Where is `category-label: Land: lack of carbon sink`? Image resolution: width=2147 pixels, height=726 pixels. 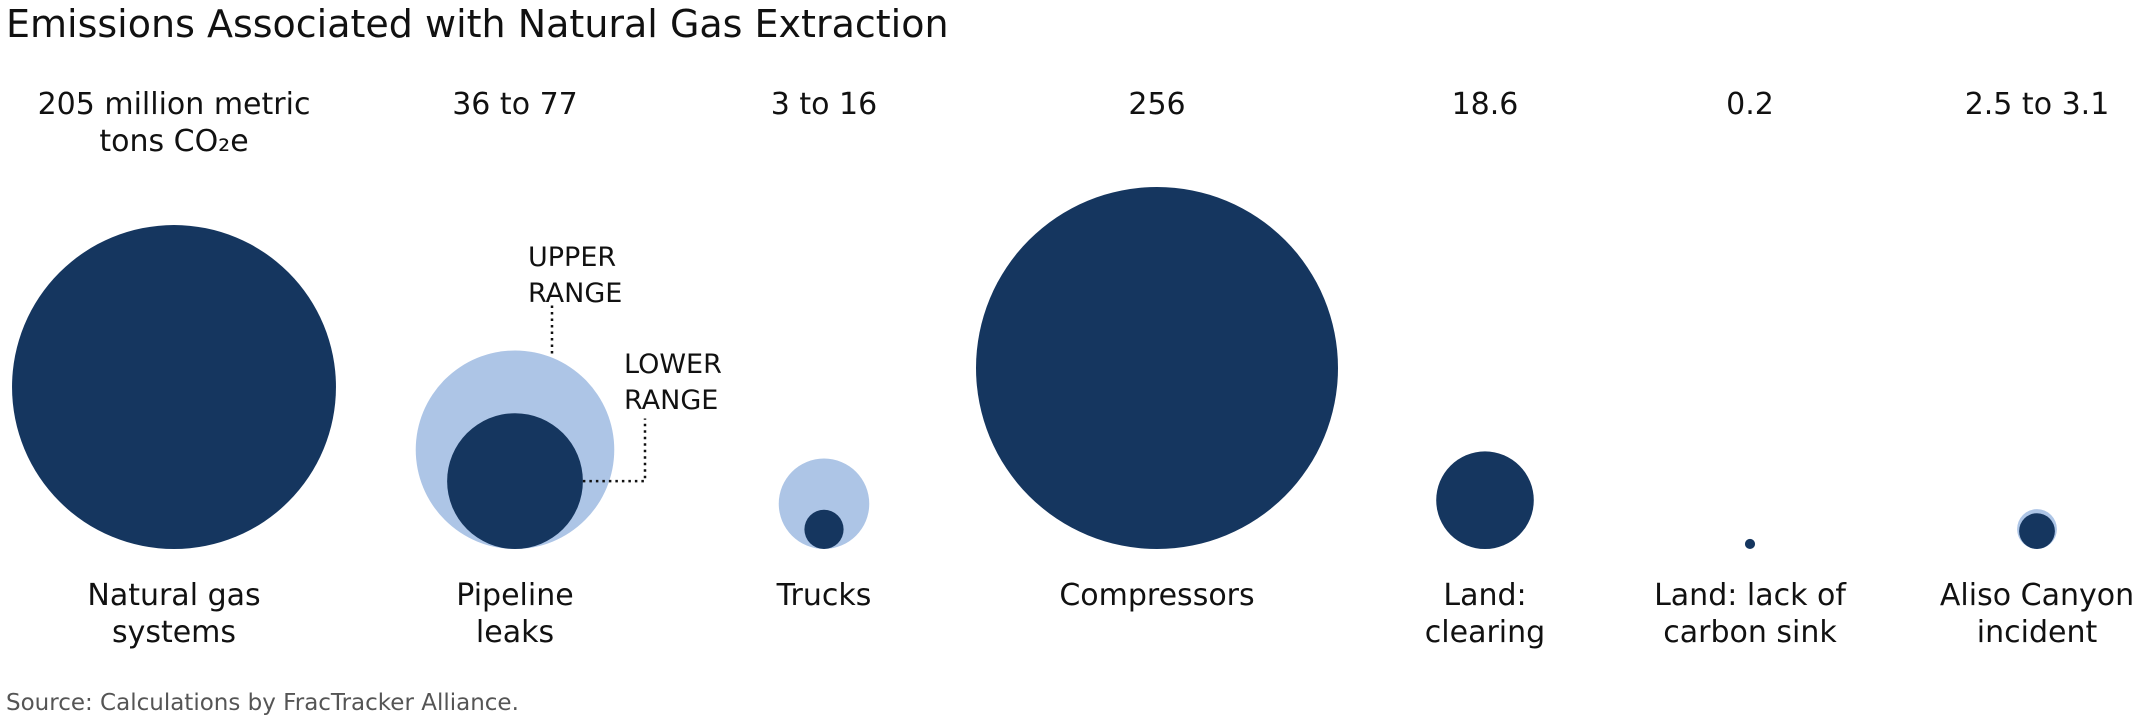 category-label: Land: lack of carbon sink is located at coordinates (1750, 614).